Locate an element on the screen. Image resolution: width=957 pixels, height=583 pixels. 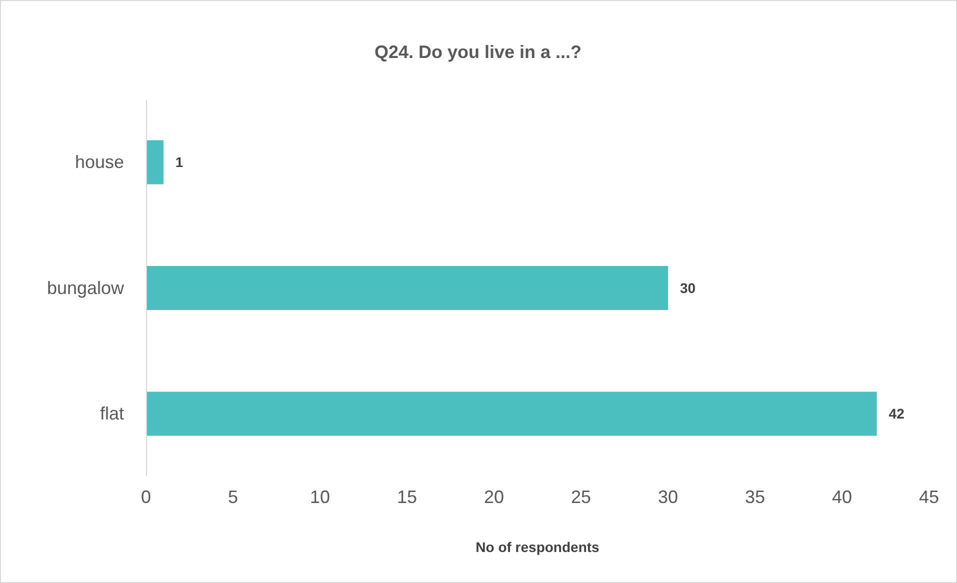
x-tick-label: 40 is located at coordinates (842, 496).